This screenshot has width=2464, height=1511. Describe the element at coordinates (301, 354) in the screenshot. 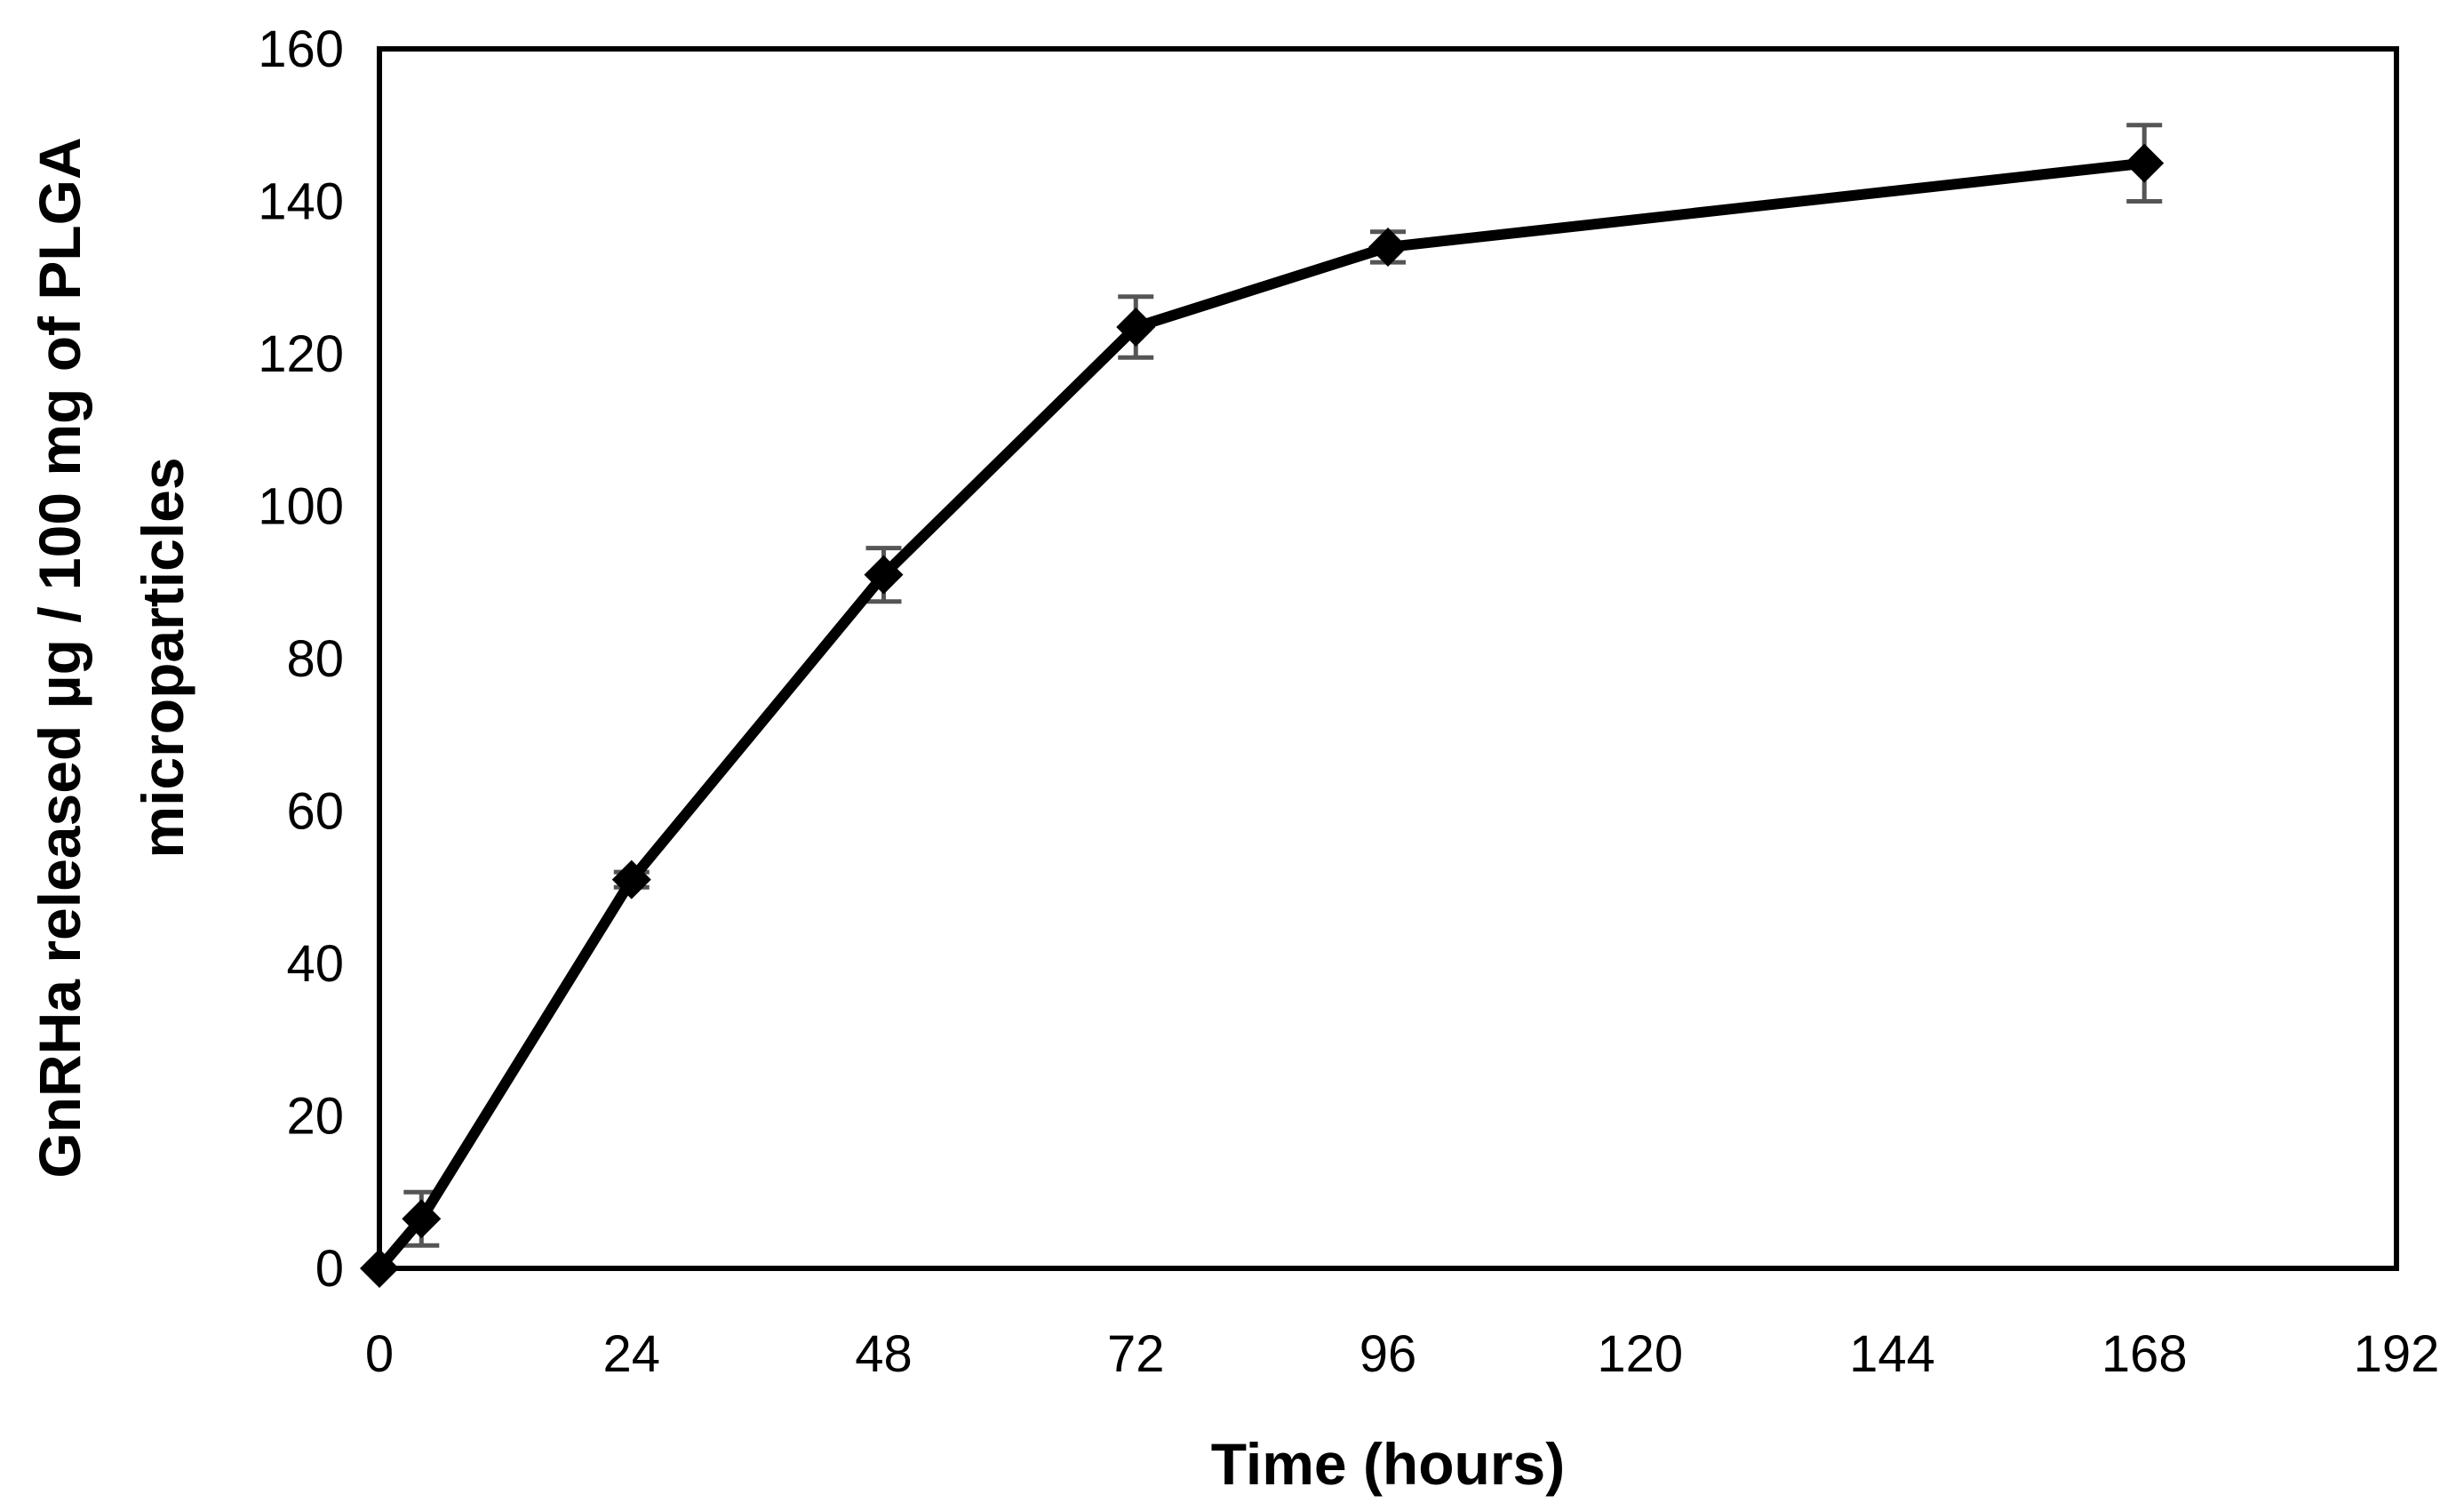

I see `y-tick-label: 120` at that location.